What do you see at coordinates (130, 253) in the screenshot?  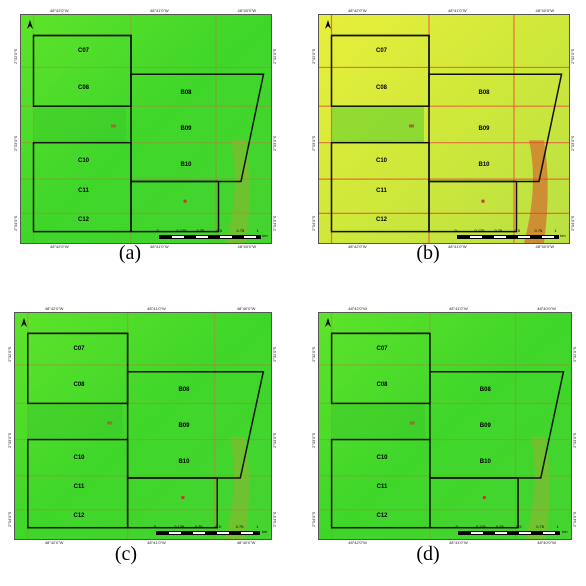 I see `panel-caption: (a)` at bounding box center [130, 253].